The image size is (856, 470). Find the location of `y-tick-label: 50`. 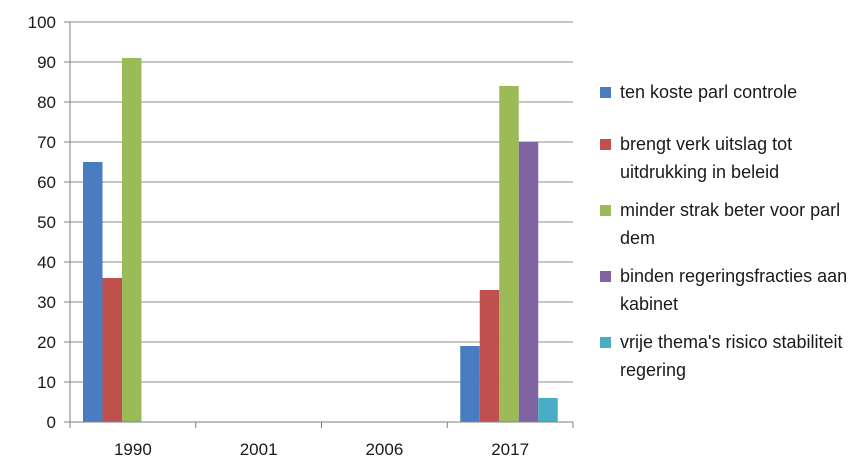

y-tick-label: 50 is located at coordinates (46, 222).